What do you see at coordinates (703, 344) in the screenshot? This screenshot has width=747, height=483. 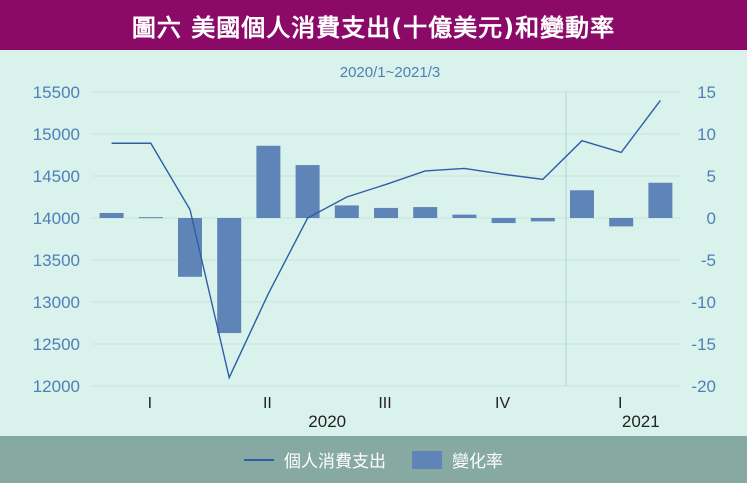 I see `right-tick-label: -15` at bounding box center [703, 344].